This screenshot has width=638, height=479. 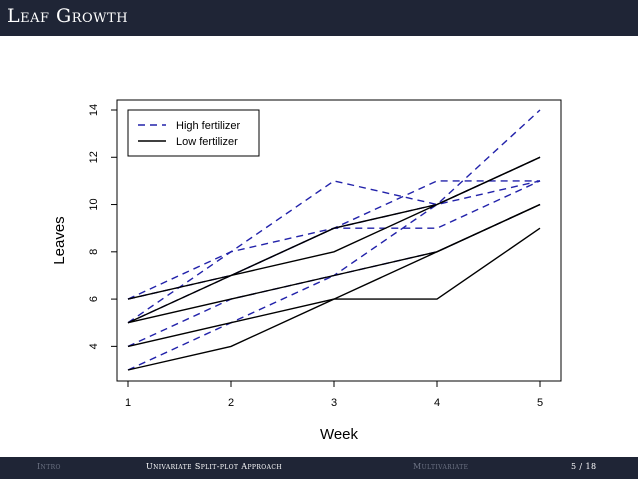 I want to click on y-tick-label: 6, so click(x=94, y=299).